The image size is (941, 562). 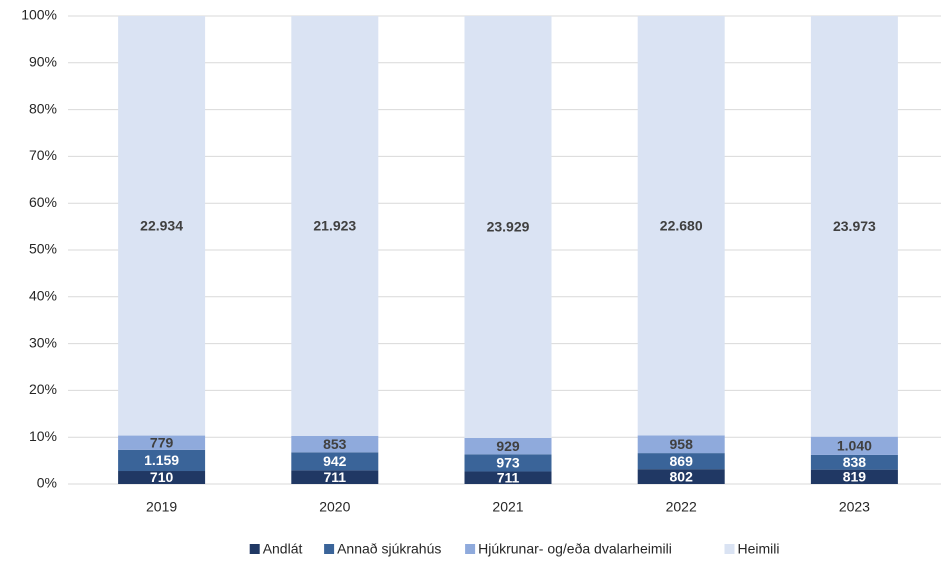 I want to click on data-label: 1.159, so click(x=161, y=460).